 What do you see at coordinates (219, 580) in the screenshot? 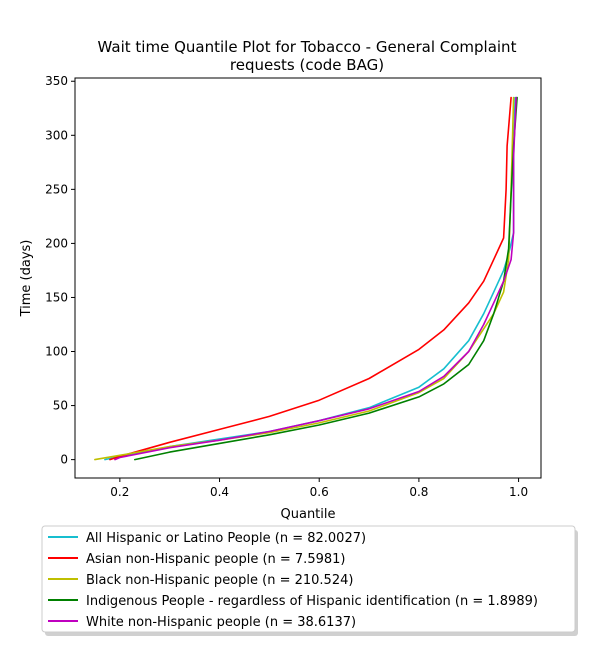
I see `legend-label: Black non-Hispanic people (n = 210.524)` at bounding box center [219, 580].